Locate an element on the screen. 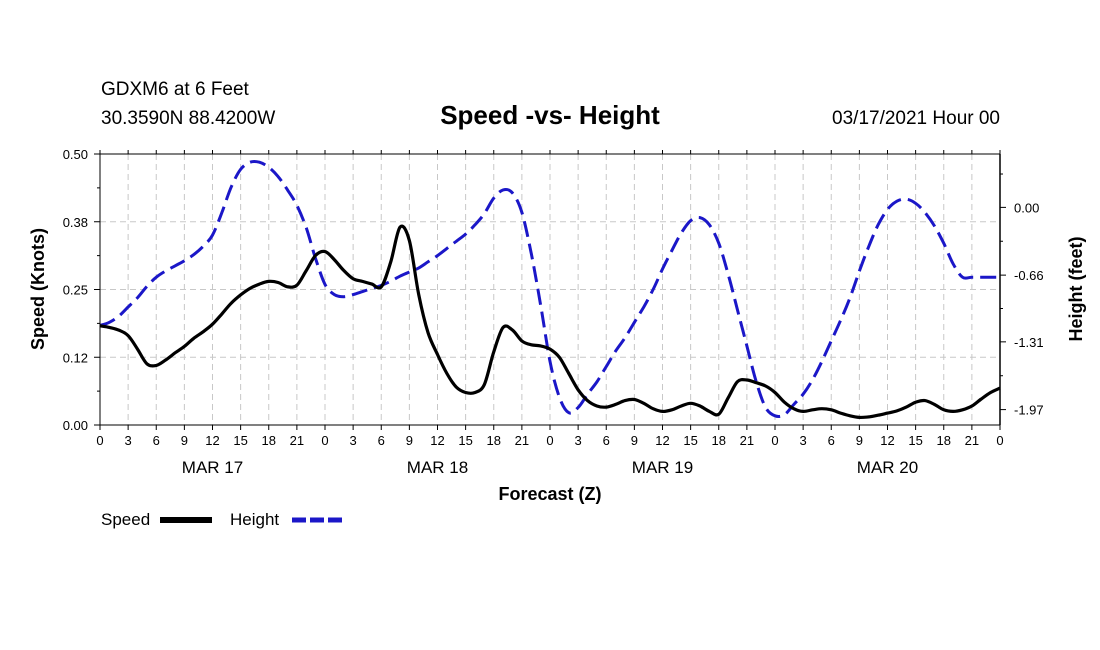 This screenshot has height=650, width=1100. y-left-tick-label: 0.00 is located at coordinates (75, 425).